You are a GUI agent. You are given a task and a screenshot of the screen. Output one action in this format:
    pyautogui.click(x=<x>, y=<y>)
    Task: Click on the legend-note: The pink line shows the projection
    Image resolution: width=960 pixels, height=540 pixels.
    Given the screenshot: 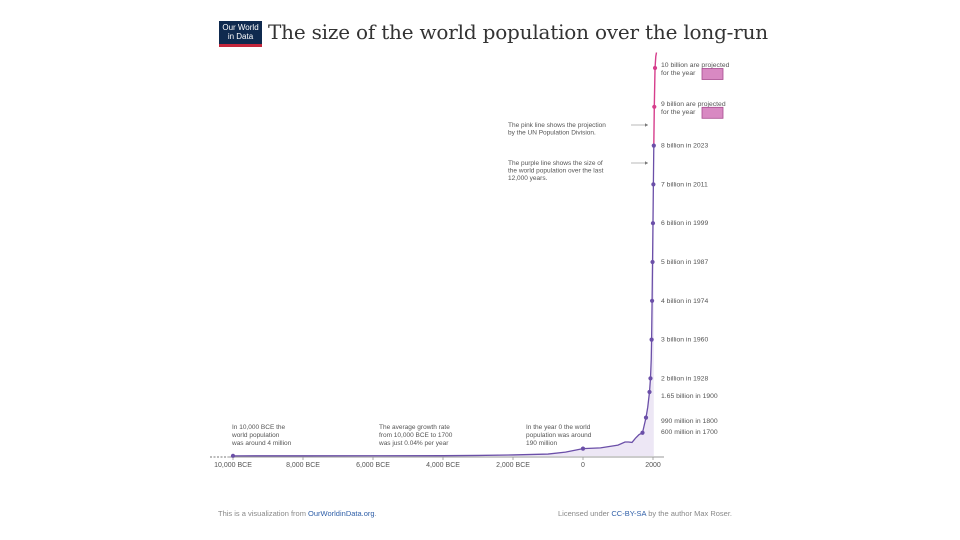 What is the action you would take?
    pyautogui.click(x=557, y=125)
    